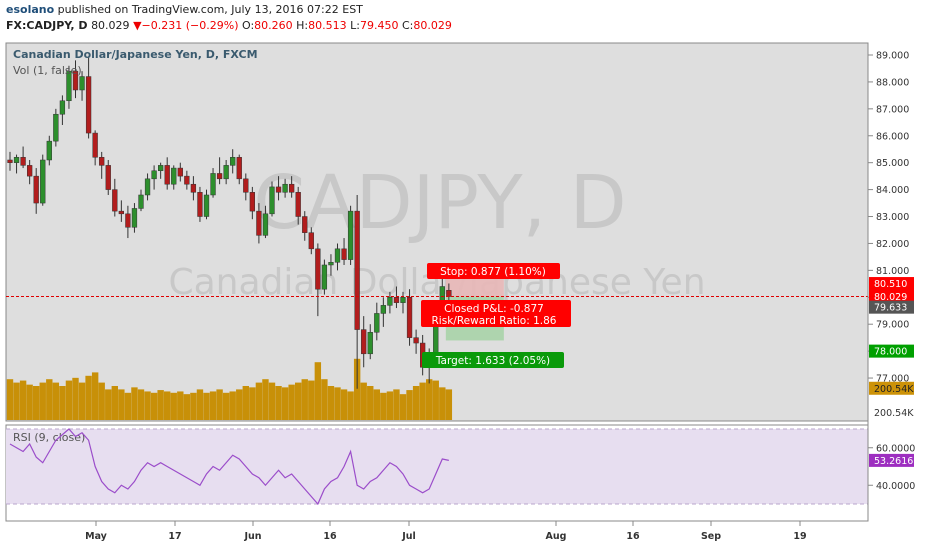 Image resolution: width=932 pixels, height=550 pixels. I want to click on high-value: 80.513, so click(327, 25).